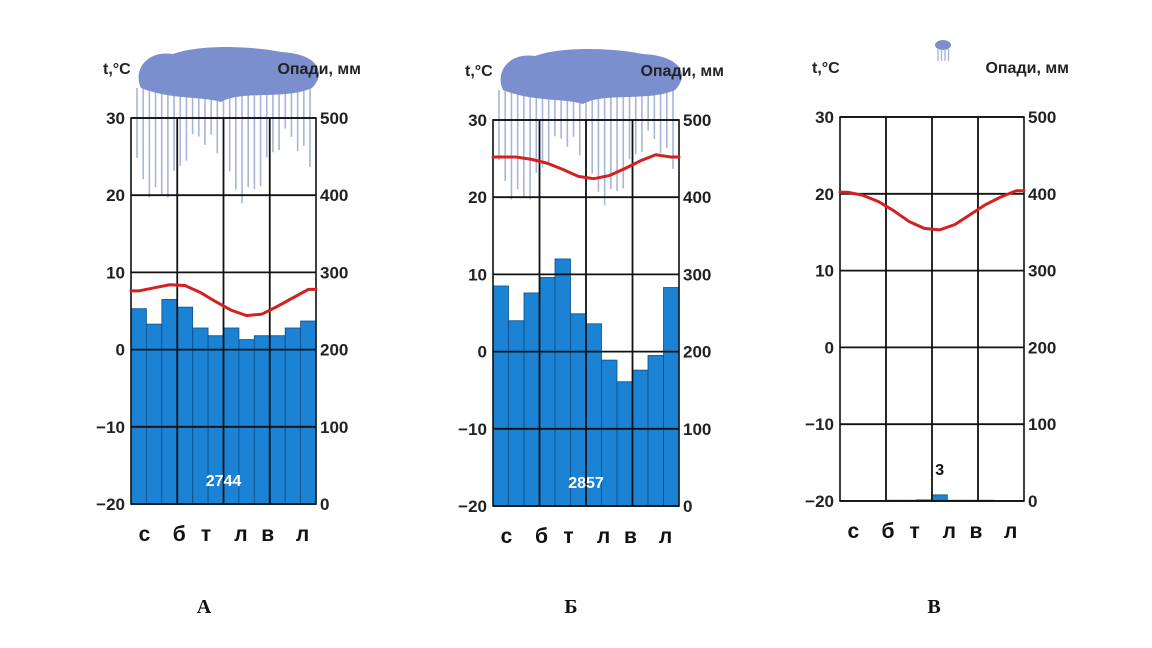 The height and width of the screenshot is (648, 1152). Describe the element at coordinates (204, 607) in the screenshot. I see `chart-caption-a: А` at that location.